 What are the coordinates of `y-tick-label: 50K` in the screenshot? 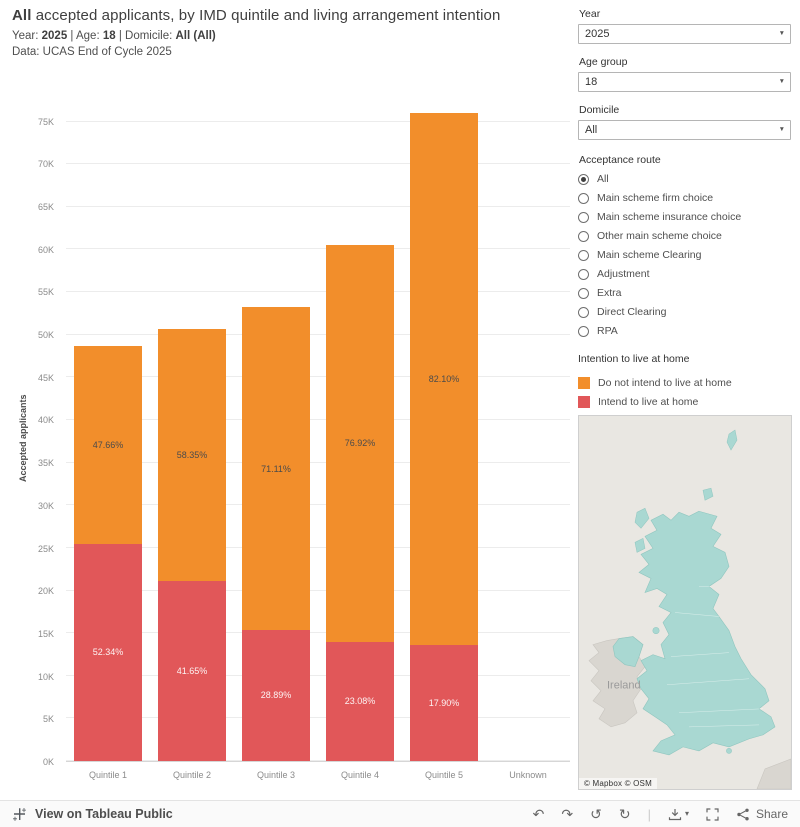 It's located at (45, 335).